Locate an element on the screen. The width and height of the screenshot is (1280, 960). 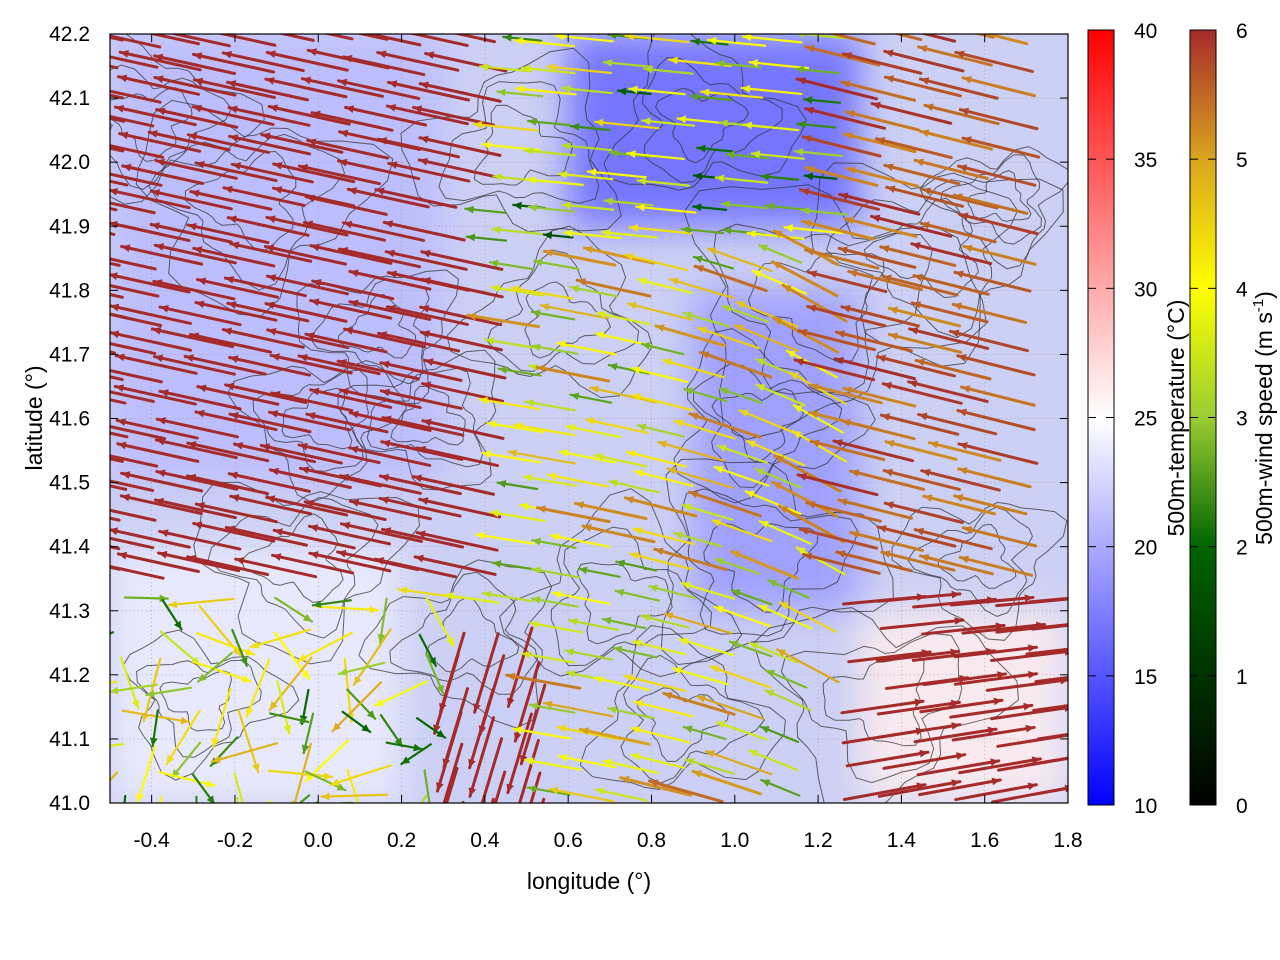
y-tick-label: 41.6 is located at coordinates (69, 419).